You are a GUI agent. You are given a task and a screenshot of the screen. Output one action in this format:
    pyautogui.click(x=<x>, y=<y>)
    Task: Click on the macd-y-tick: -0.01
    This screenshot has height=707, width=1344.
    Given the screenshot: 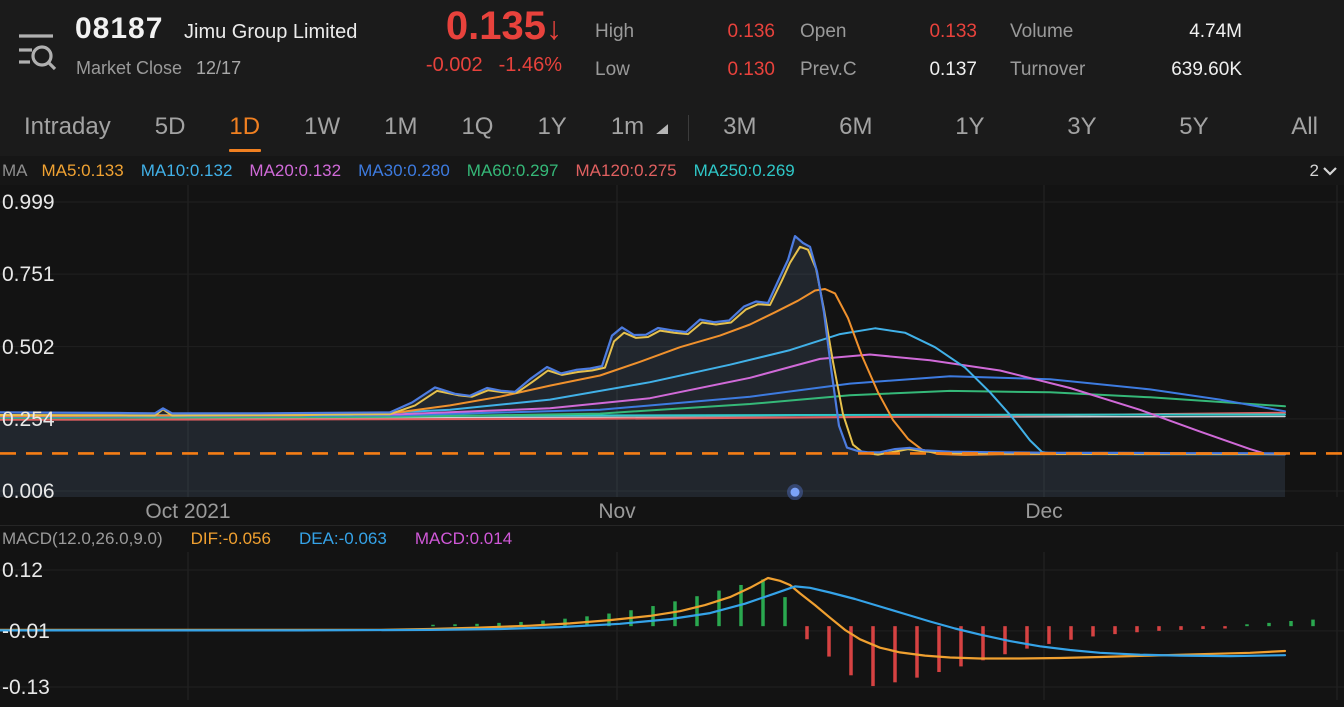 What is the action you would take?
    pyautogui.click(x=26, y=631)
    